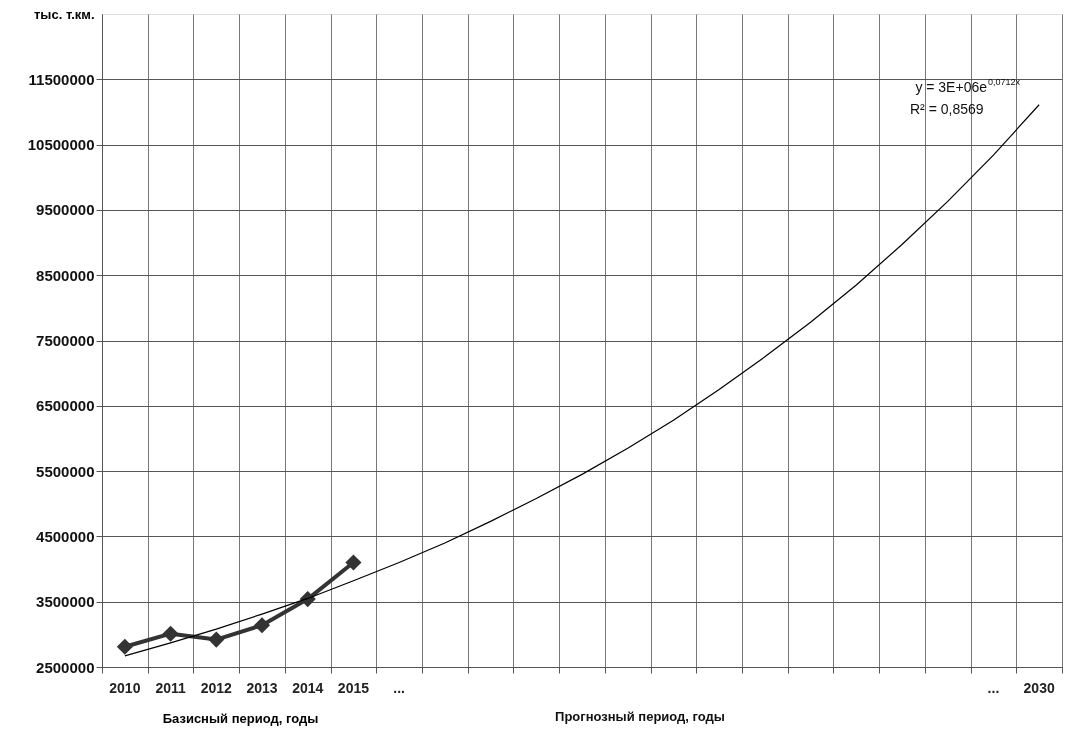 The image size is (1066, 735). Describe the element at coordinates (308, 688) in the screenshot. I see `x-tick-label: 2014` at that location.